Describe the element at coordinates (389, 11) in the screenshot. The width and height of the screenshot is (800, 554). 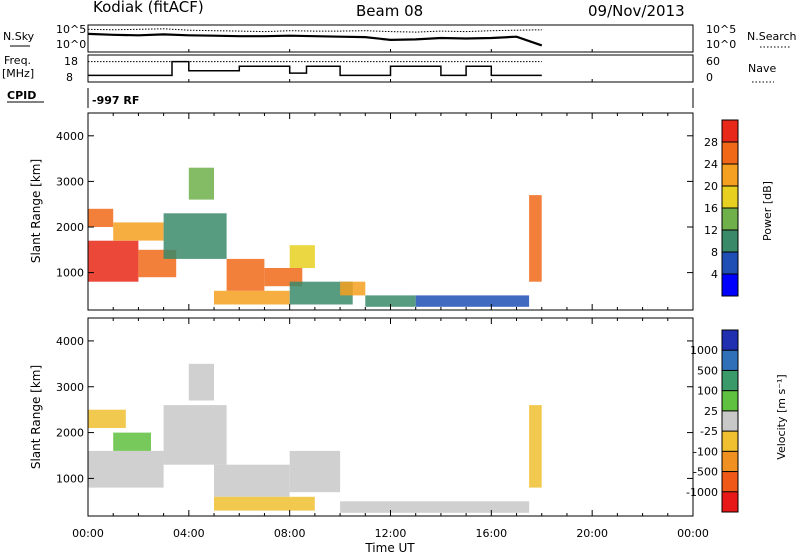
I see `beam-label: Beam 08` at that location.